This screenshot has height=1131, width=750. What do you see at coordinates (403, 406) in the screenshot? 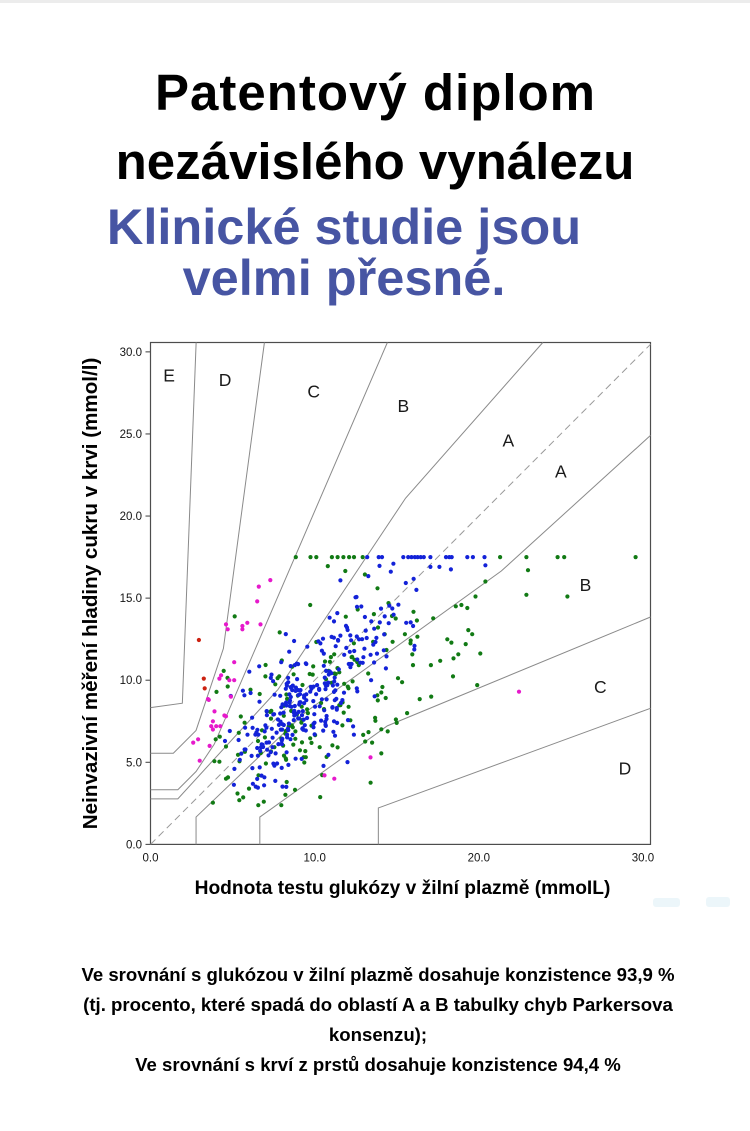
I see `zone-label-B: B` at bounding box center [403, 406].